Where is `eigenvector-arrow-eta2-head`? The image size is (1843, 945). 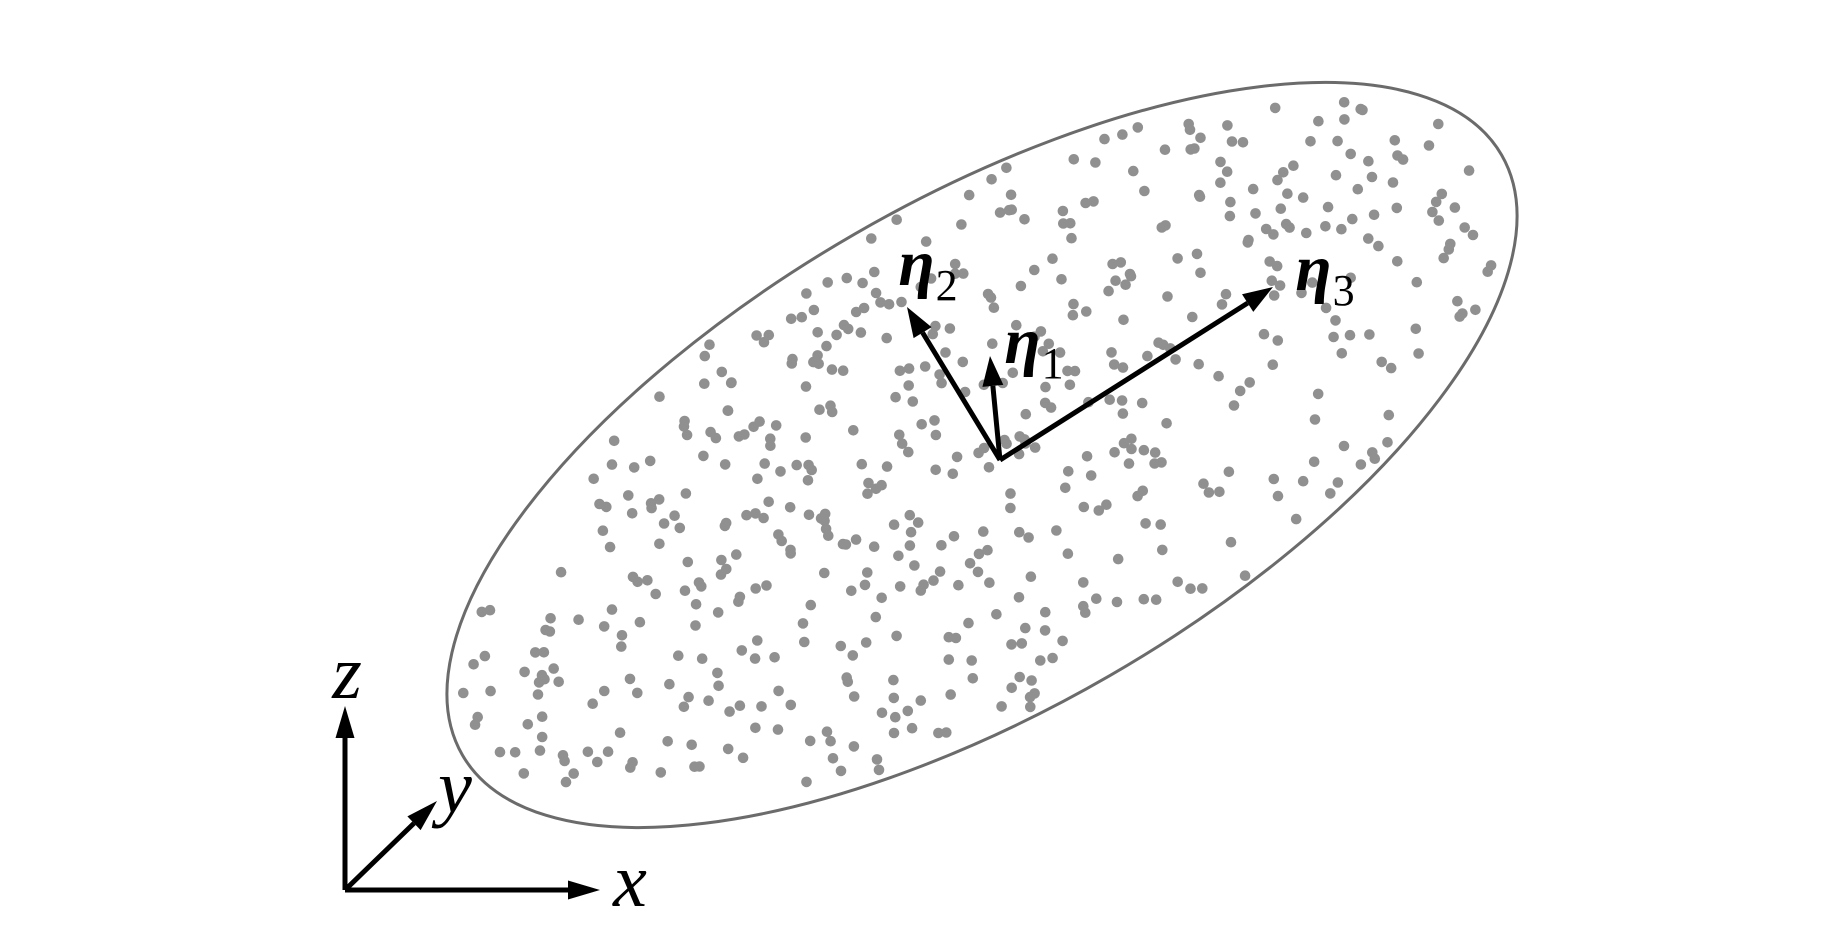 eigenvector-arrow-eta2-head is located at coordinates (919, 323).